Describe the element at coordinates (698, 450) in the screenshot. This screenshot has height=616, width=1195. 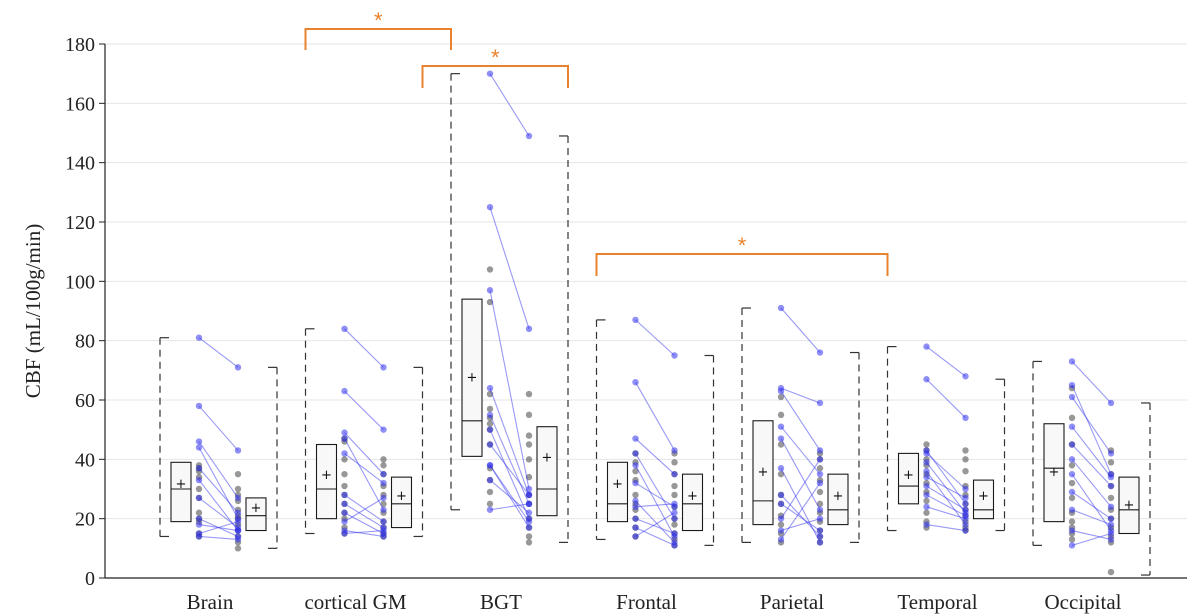
I see `box-right-3: +` at that location.